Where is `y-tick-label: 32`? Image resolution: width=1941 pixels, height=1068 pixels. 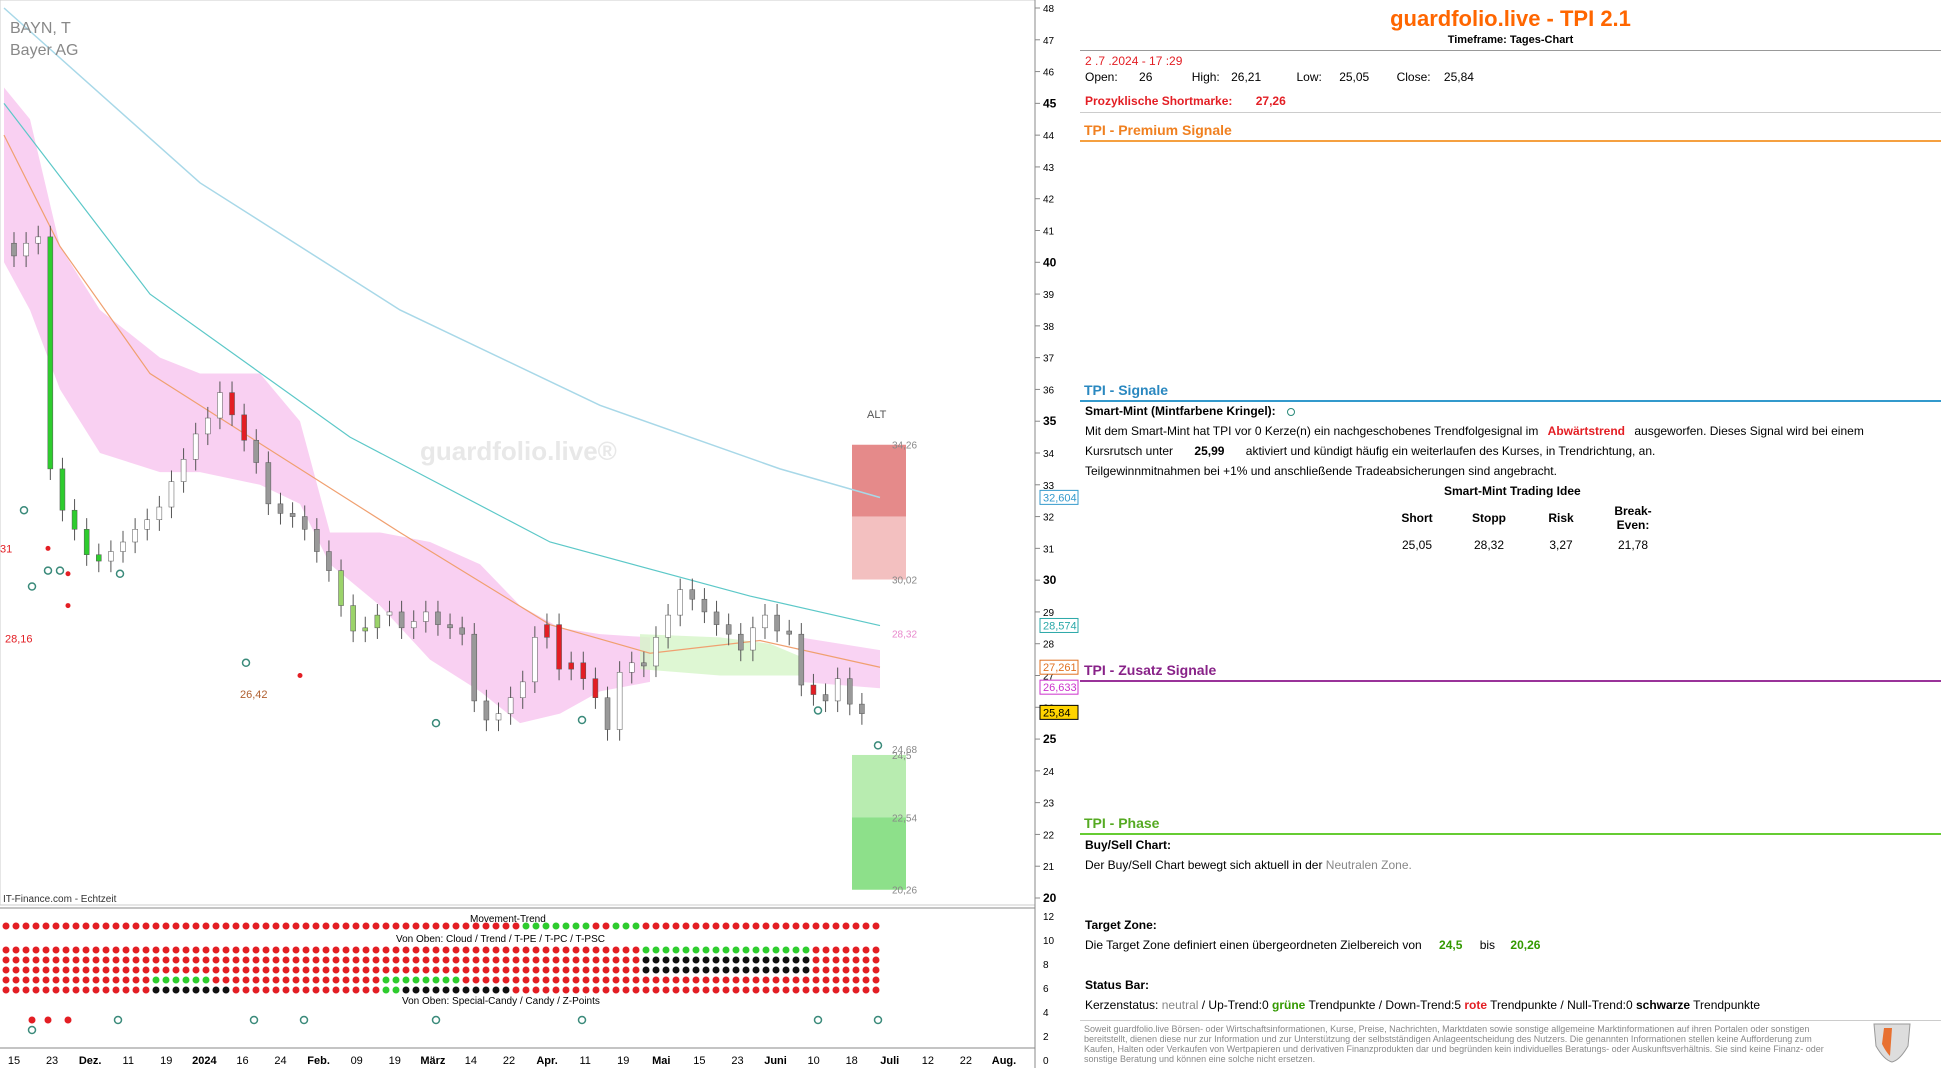
y-tick-label: 32 is located at coordinates (1049, 518).